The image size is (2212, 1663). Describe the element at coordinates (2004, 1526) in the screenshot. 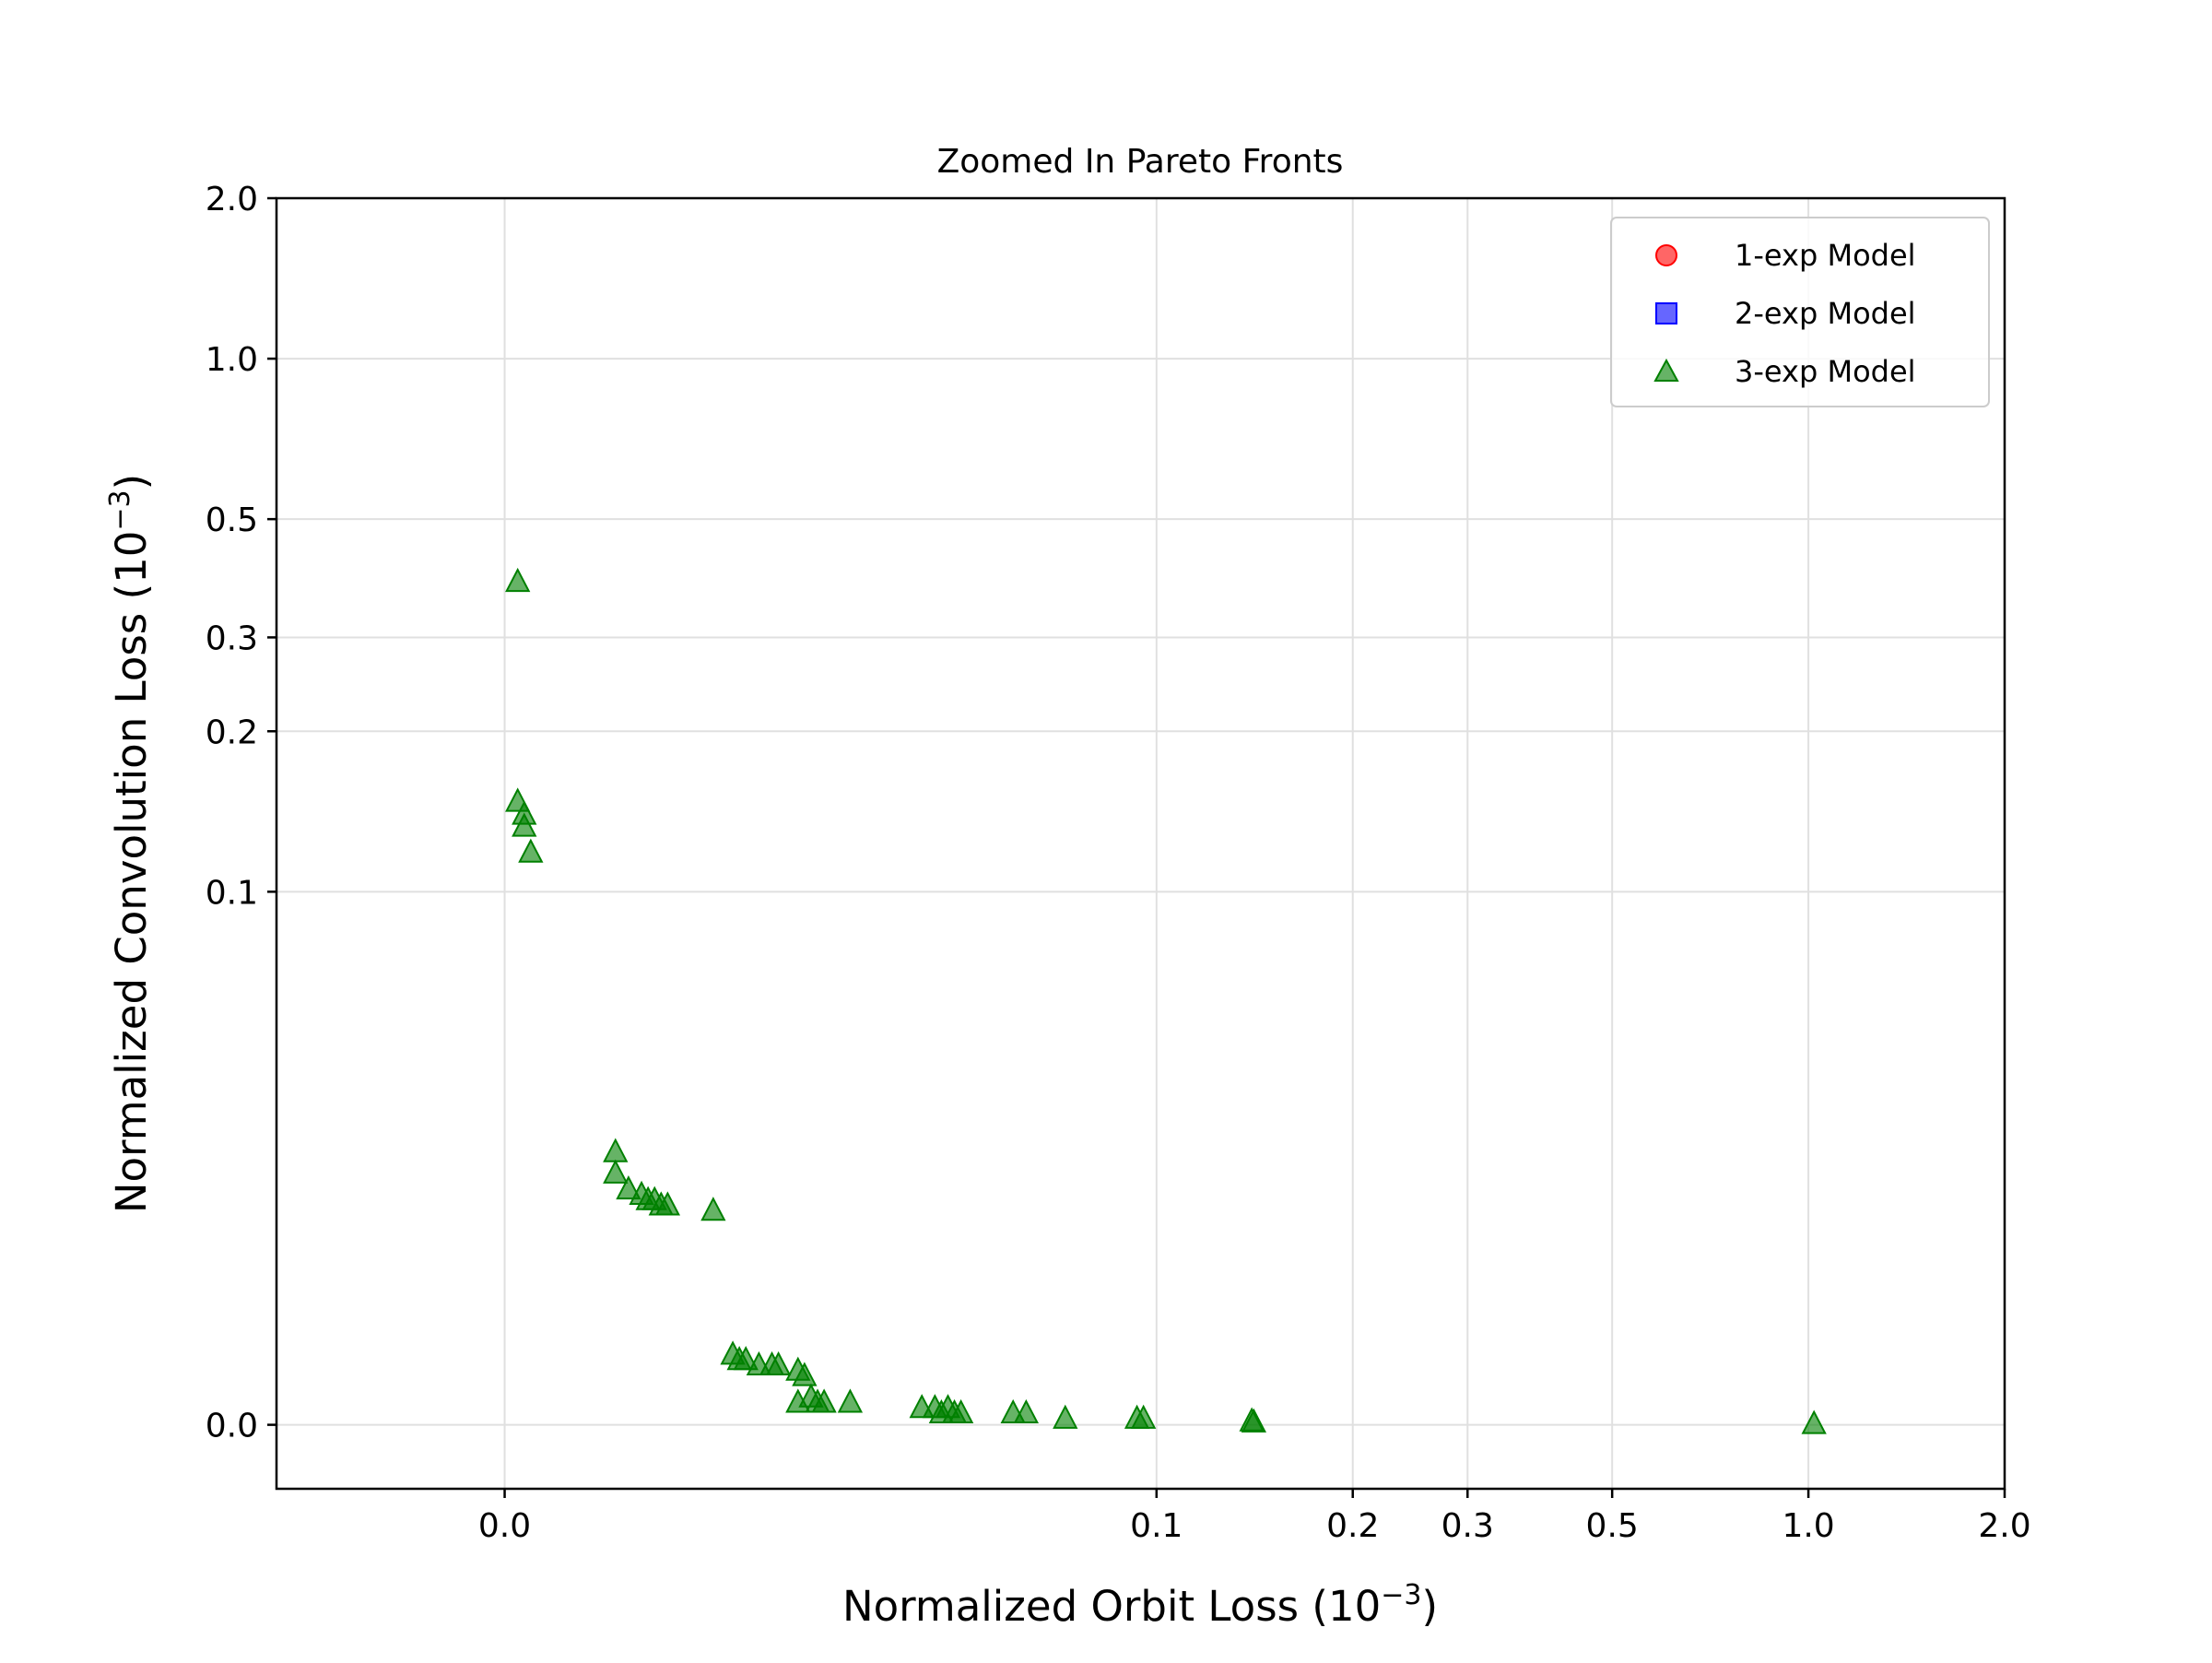

I see `x-tick-label: 2.0` at that location.